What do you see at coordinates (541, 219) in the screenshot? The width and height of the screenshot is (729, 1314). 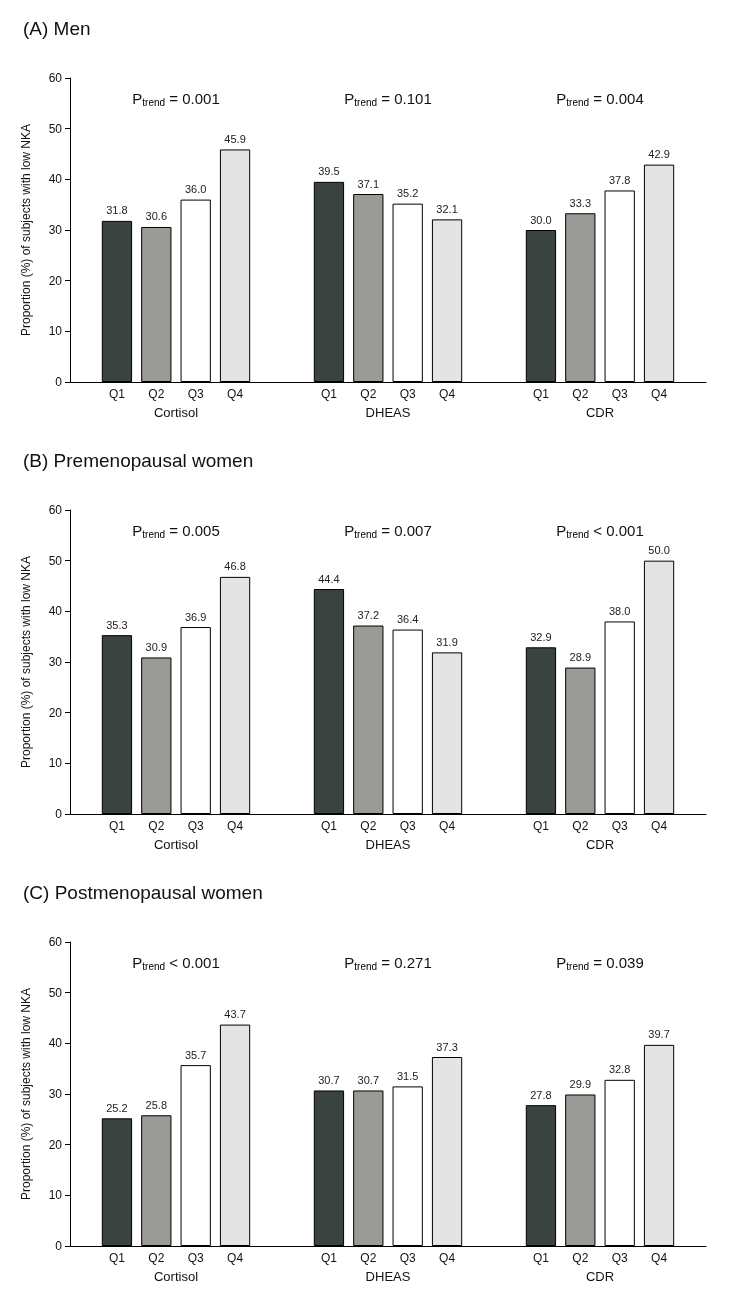 I see `data-label: 30.0` at bounding box center [541, 219].